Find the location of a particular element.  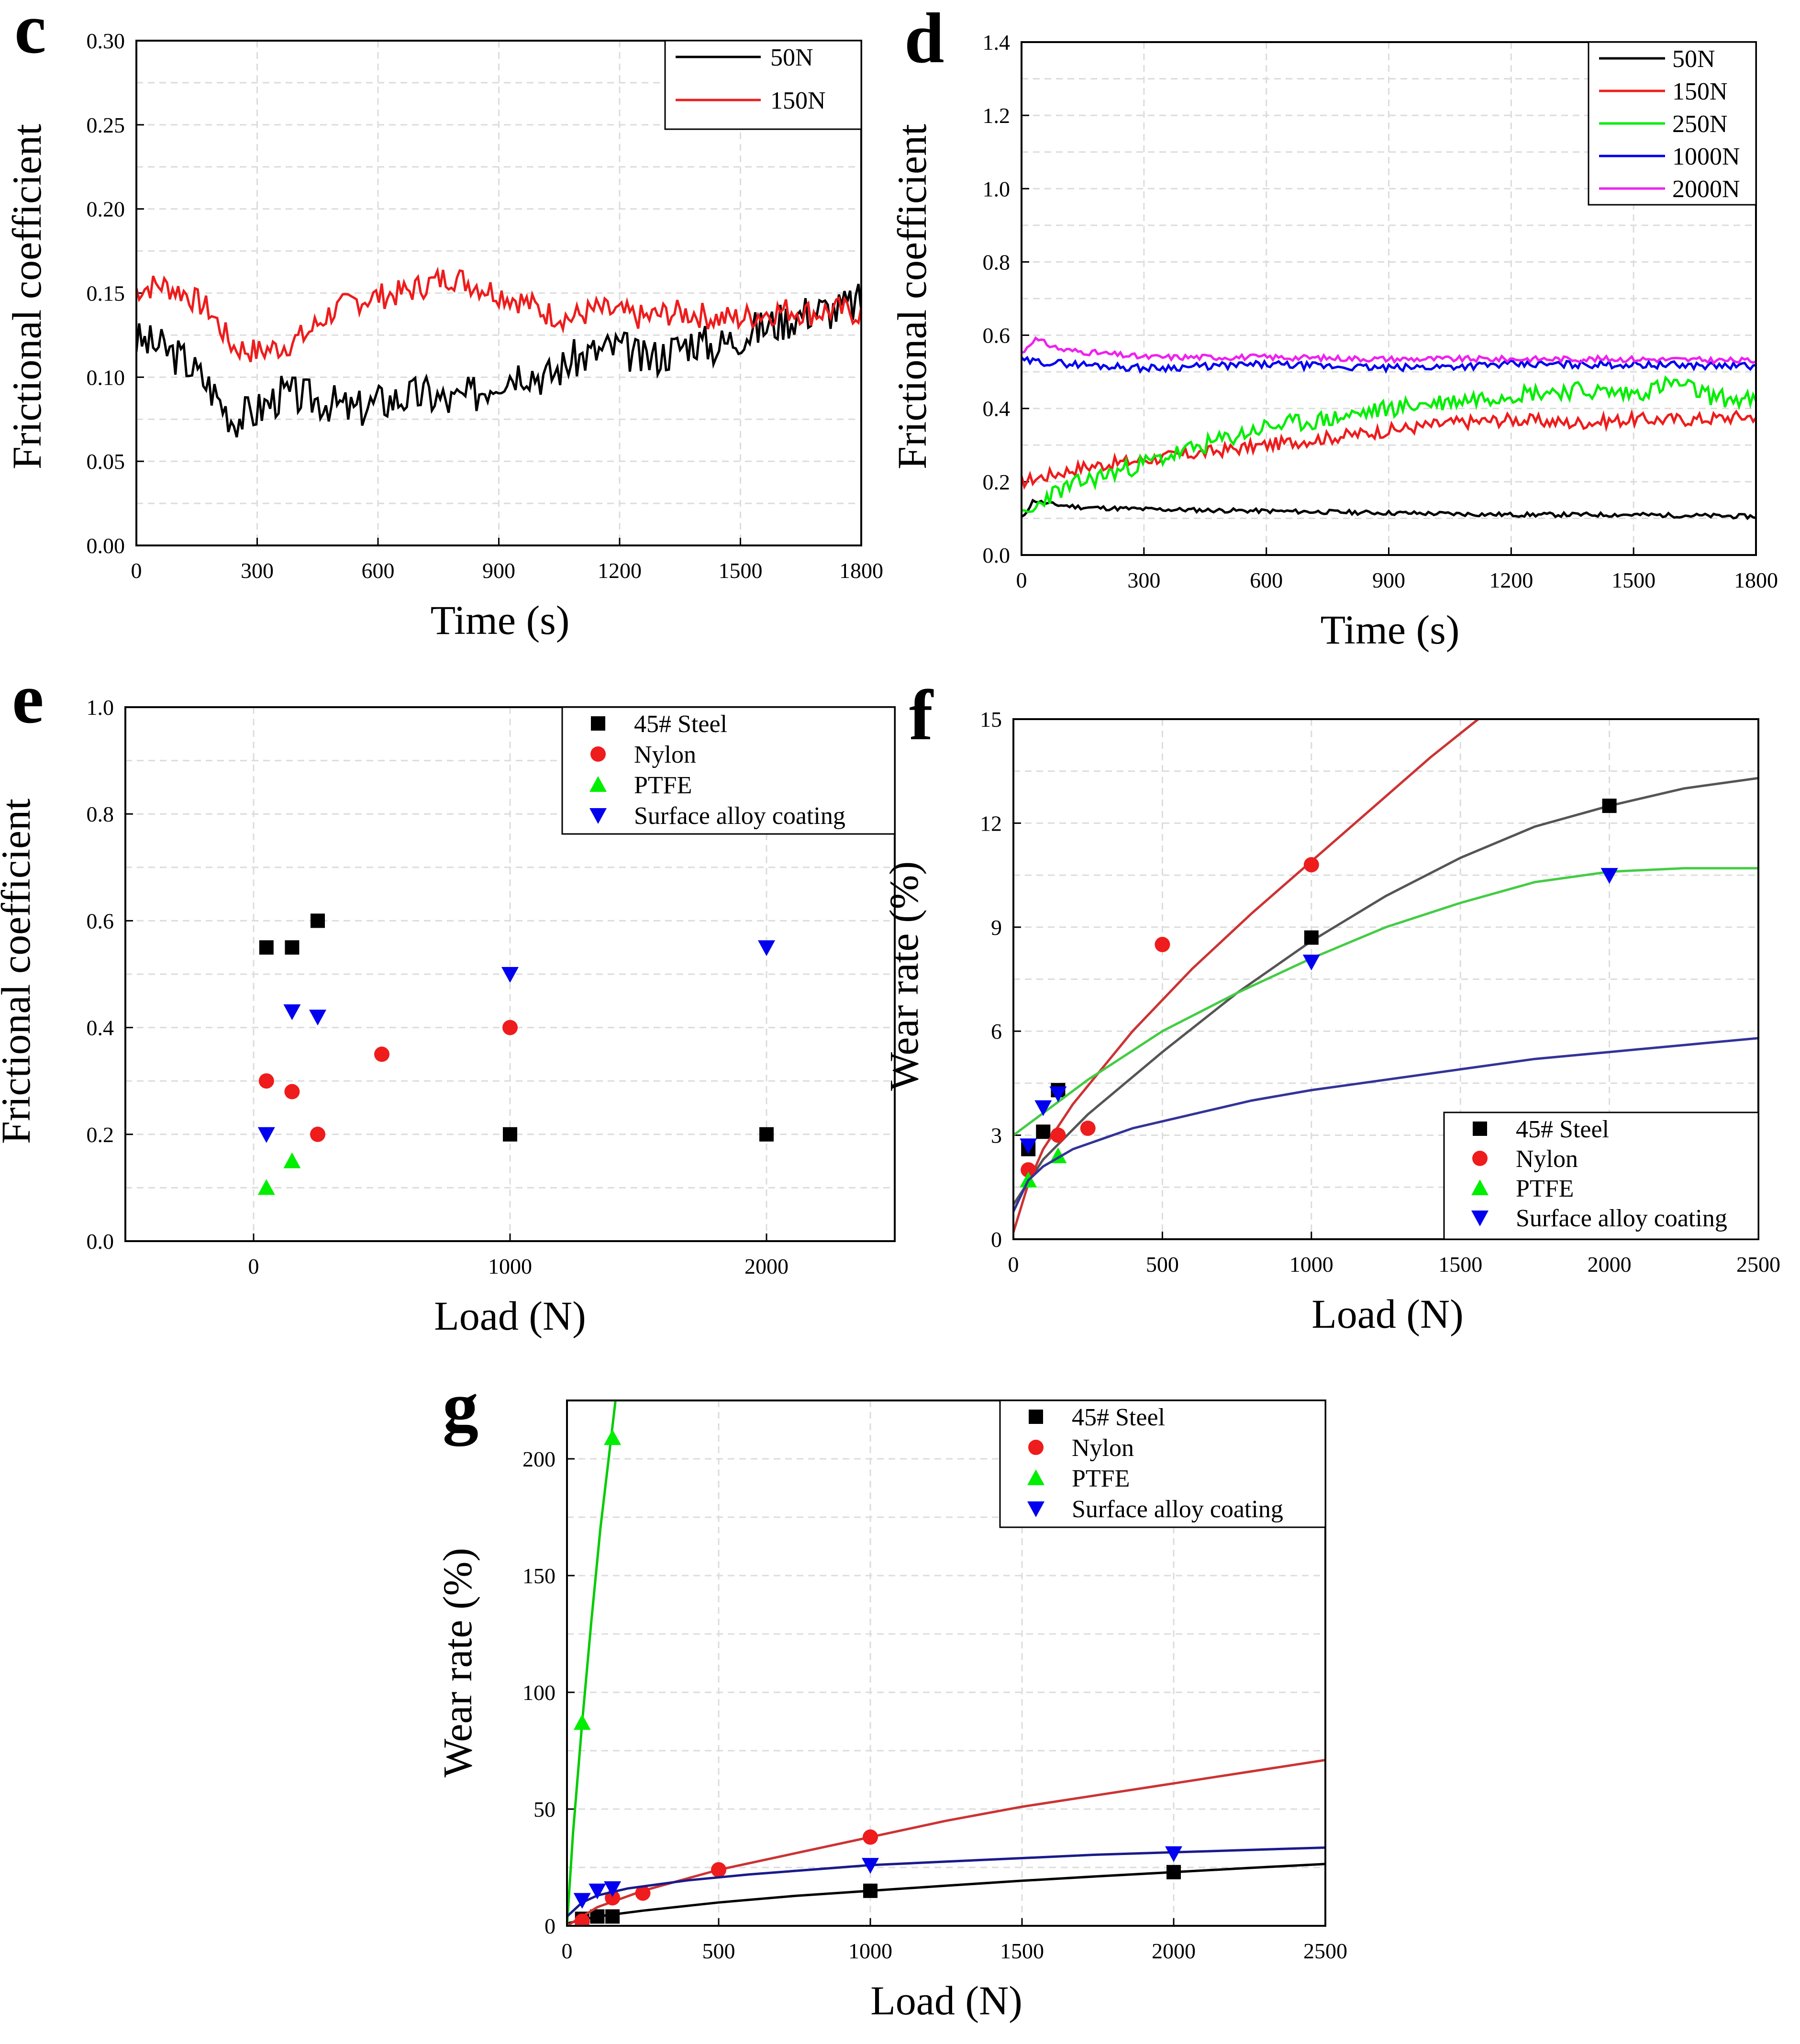

series-g-45-steel is located at coordinates (946, 1895).